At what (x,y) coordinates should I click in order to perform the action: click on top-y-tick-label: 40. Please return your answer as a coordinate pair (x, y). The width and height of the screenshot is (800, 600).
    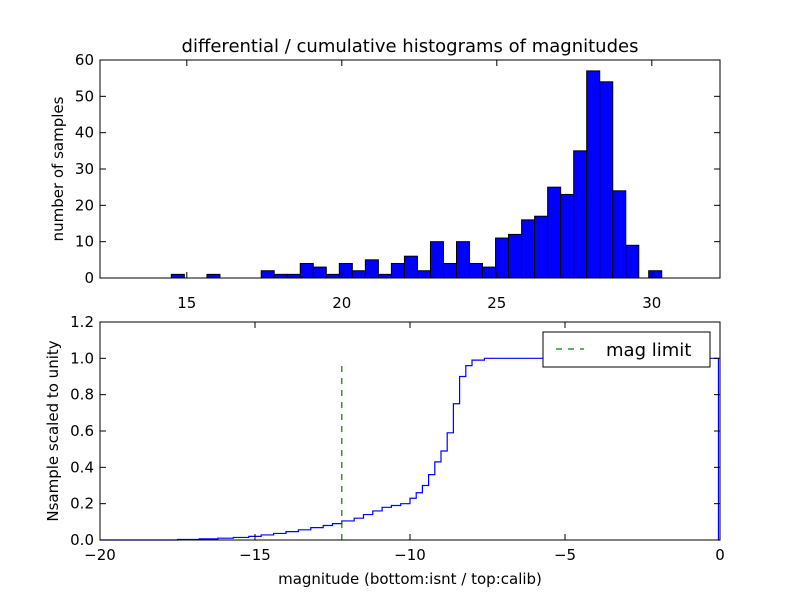
    Looking at the image, I should click on (84, 133).